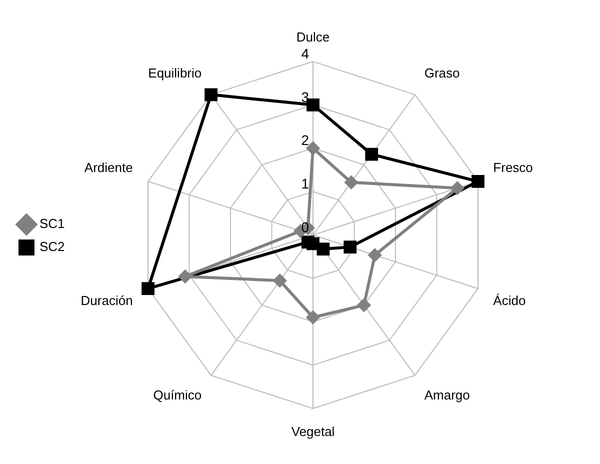 Image resolution: width=600 pixels, height=464 pixels. Describe the element at coordinates (442, 73) in the screenshot. I see `spoke-label: Graso` at that location.